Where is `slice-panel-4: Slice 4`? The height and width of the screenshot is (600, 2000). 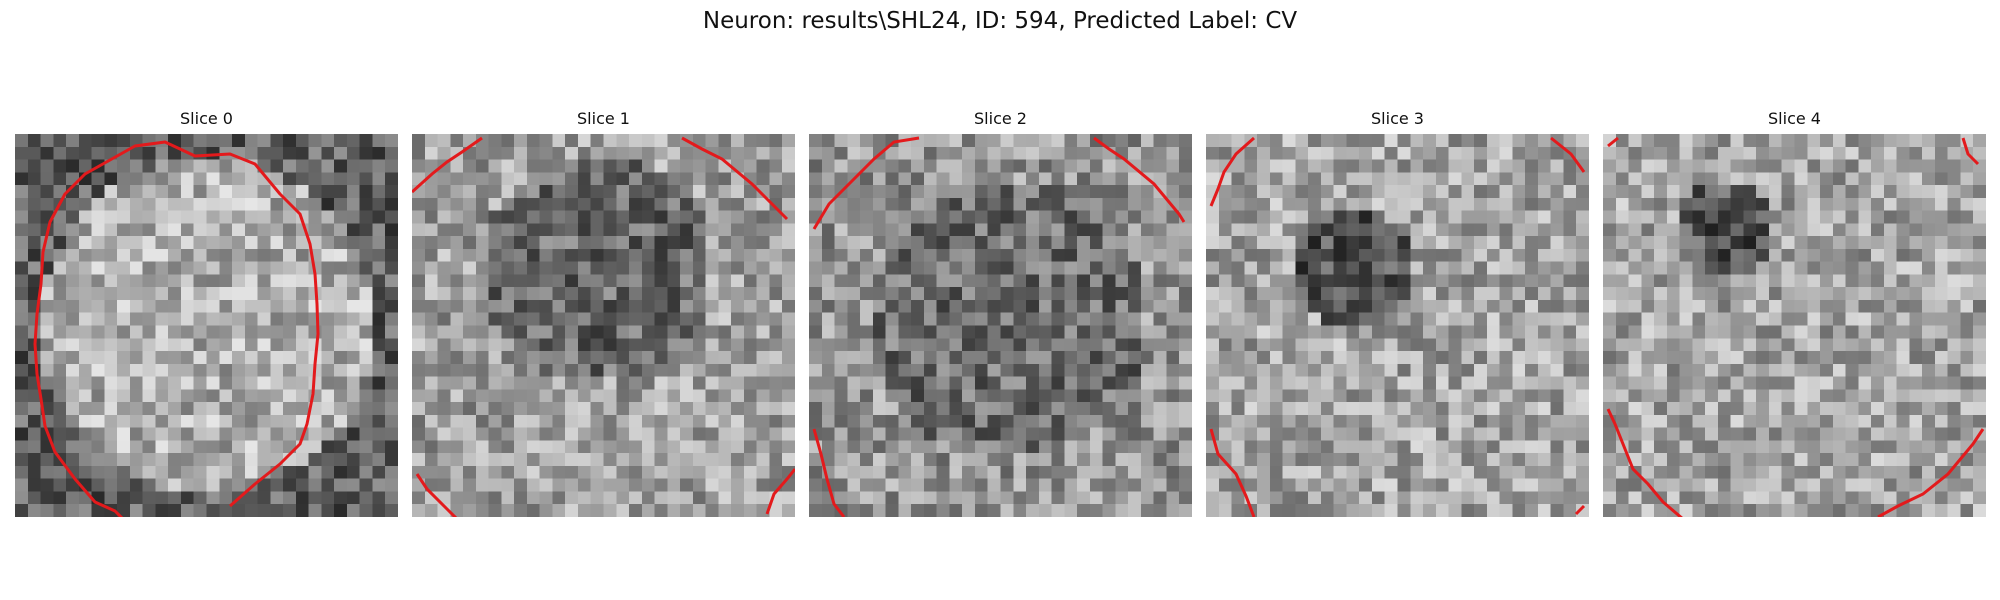
slice-panel-4: Slice 4 is located at coordinates (1794, 312).